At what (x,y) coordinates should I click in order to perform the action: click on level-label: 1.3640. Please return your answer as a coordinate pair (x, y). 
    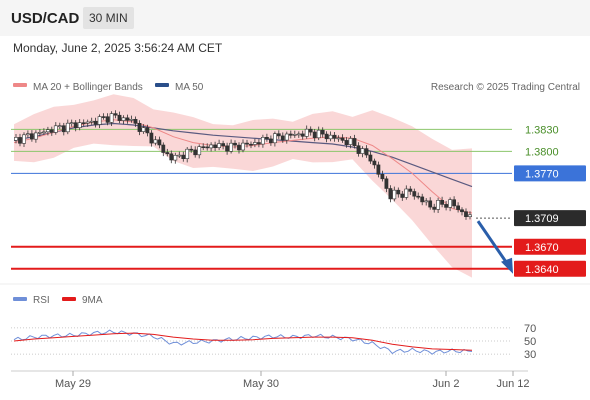
    Looking at the image, I should click on (542, 270).